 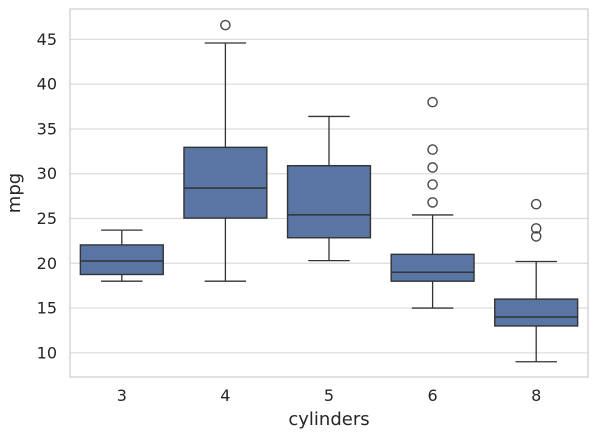 I want to click on x-tick-label: 4, so click(x=225, y=395).